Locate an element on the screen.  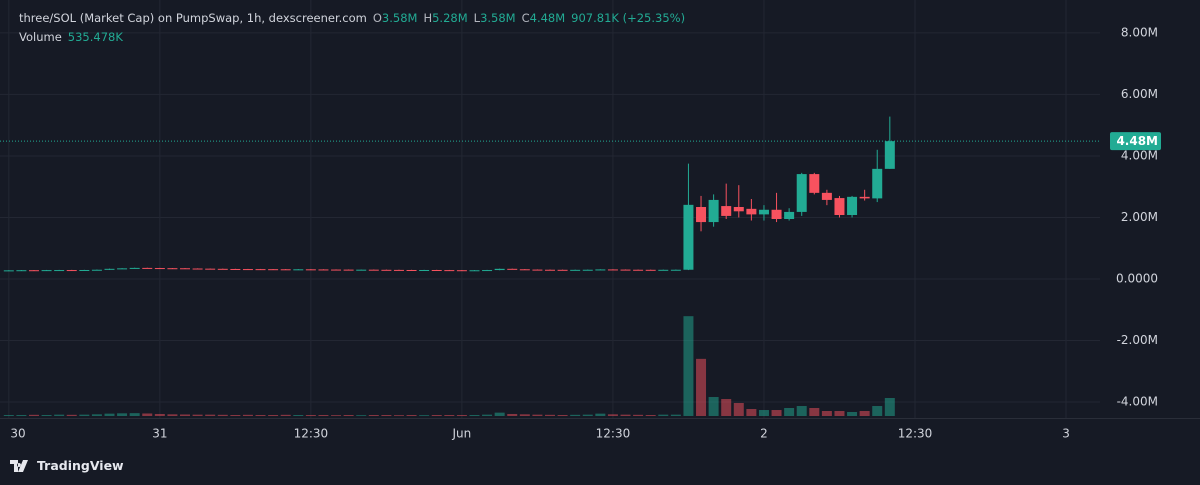
ohlc-value: 3.58M is located at coordinates (399, 18).